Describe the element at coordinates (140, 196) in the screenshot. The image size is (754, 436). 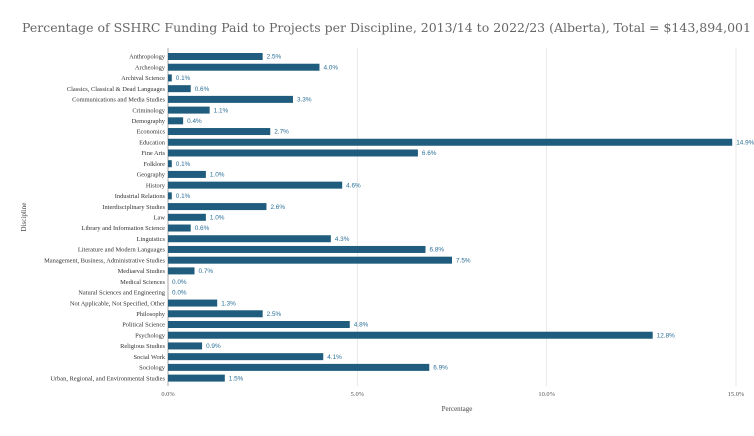
I see `category-label: Industrial Relations` at that location.